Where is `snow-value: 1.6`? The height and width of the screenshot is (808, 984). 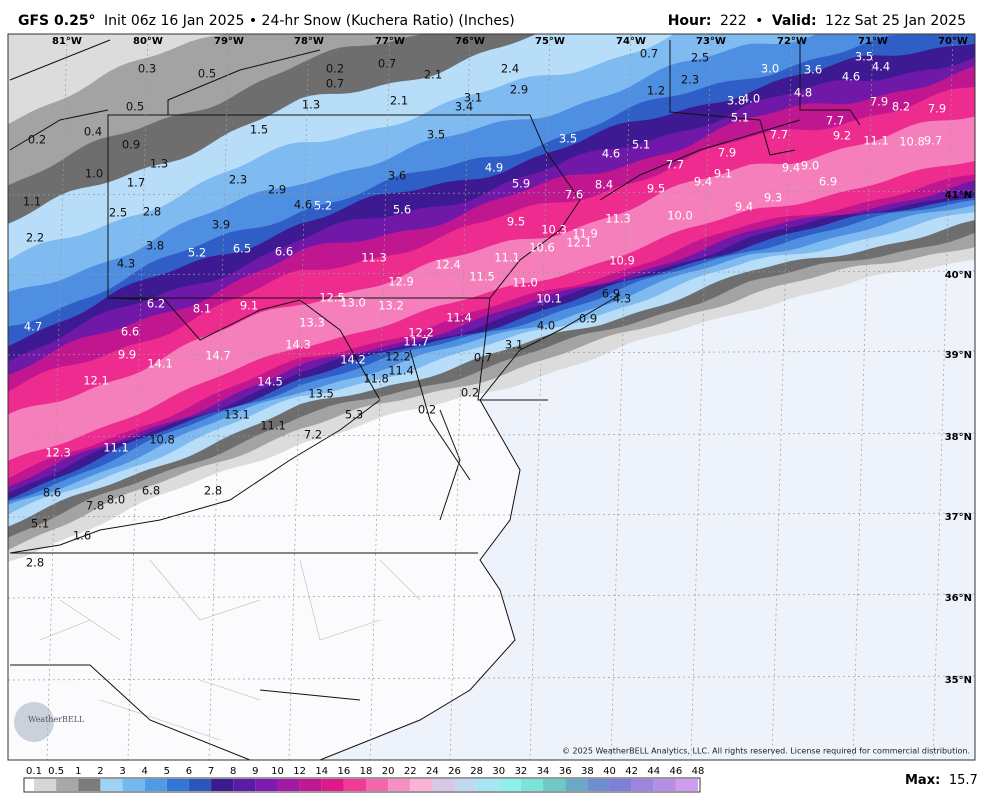
snow-value: 1.6 is located at coordinates (82, 536).